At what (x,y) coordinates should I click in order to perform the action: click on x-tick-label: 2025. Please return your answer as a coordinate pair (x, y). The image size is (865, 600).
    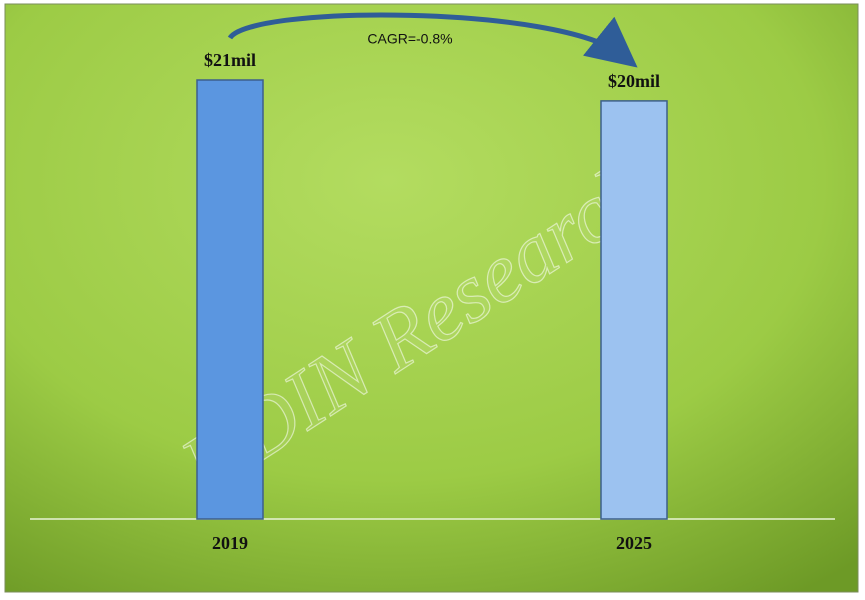
    Looking at the image, I should click on (634, 543).